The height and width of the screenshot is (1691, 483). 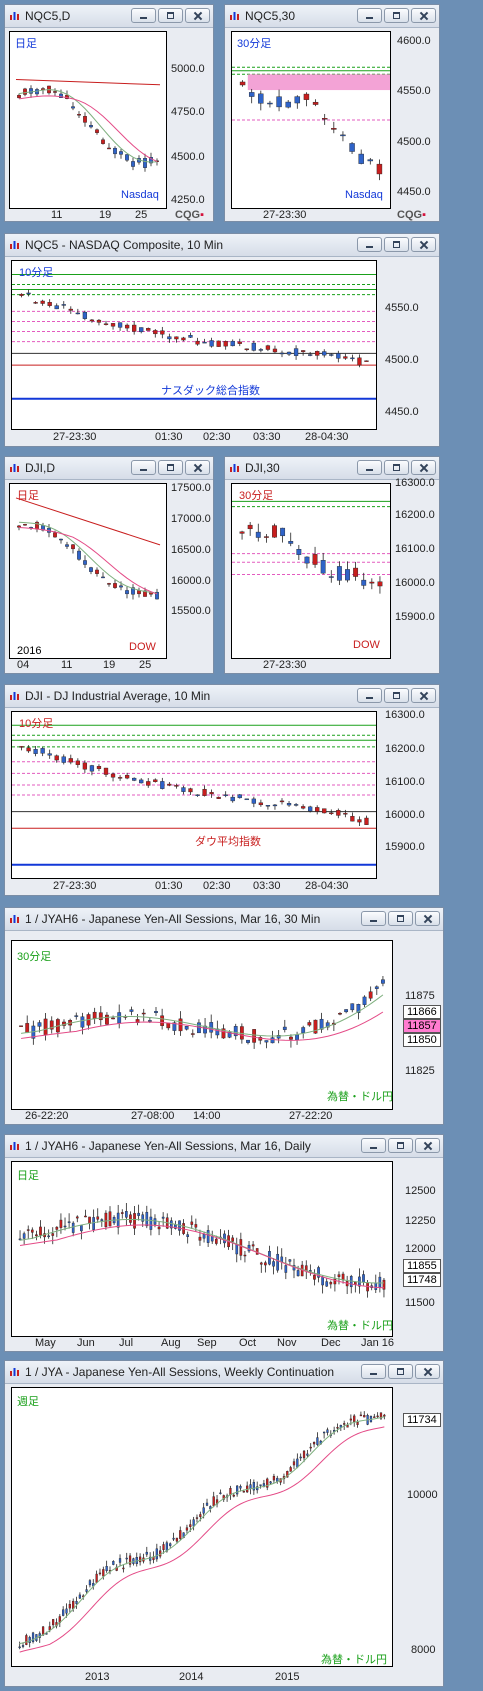 What do you see at coordinates (75, 886) in the screenshot?
I see `x-tick: 27-23:30` at bounding box center [75, 886].